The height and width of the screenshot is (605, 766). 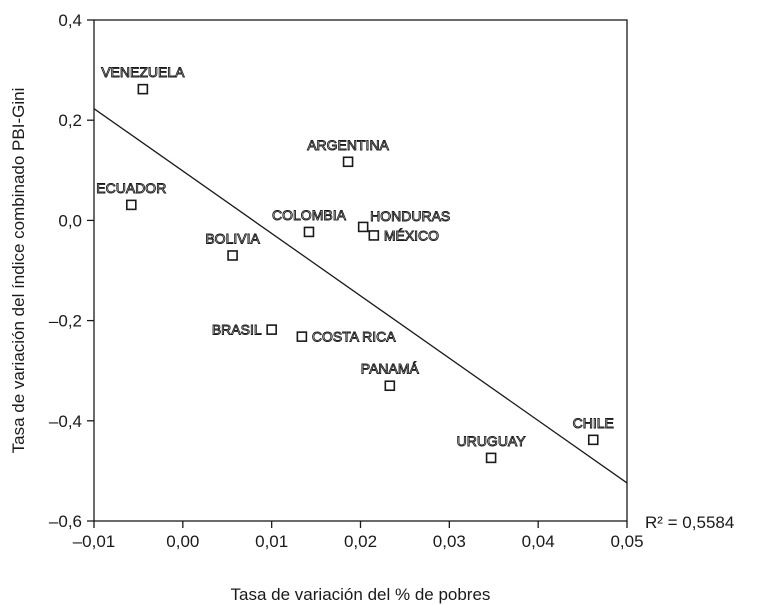 What do you see at coordinates (538, 541) in the screenshot?
I see `x-tick-label: 0,04` at bounding box center [538, 541].